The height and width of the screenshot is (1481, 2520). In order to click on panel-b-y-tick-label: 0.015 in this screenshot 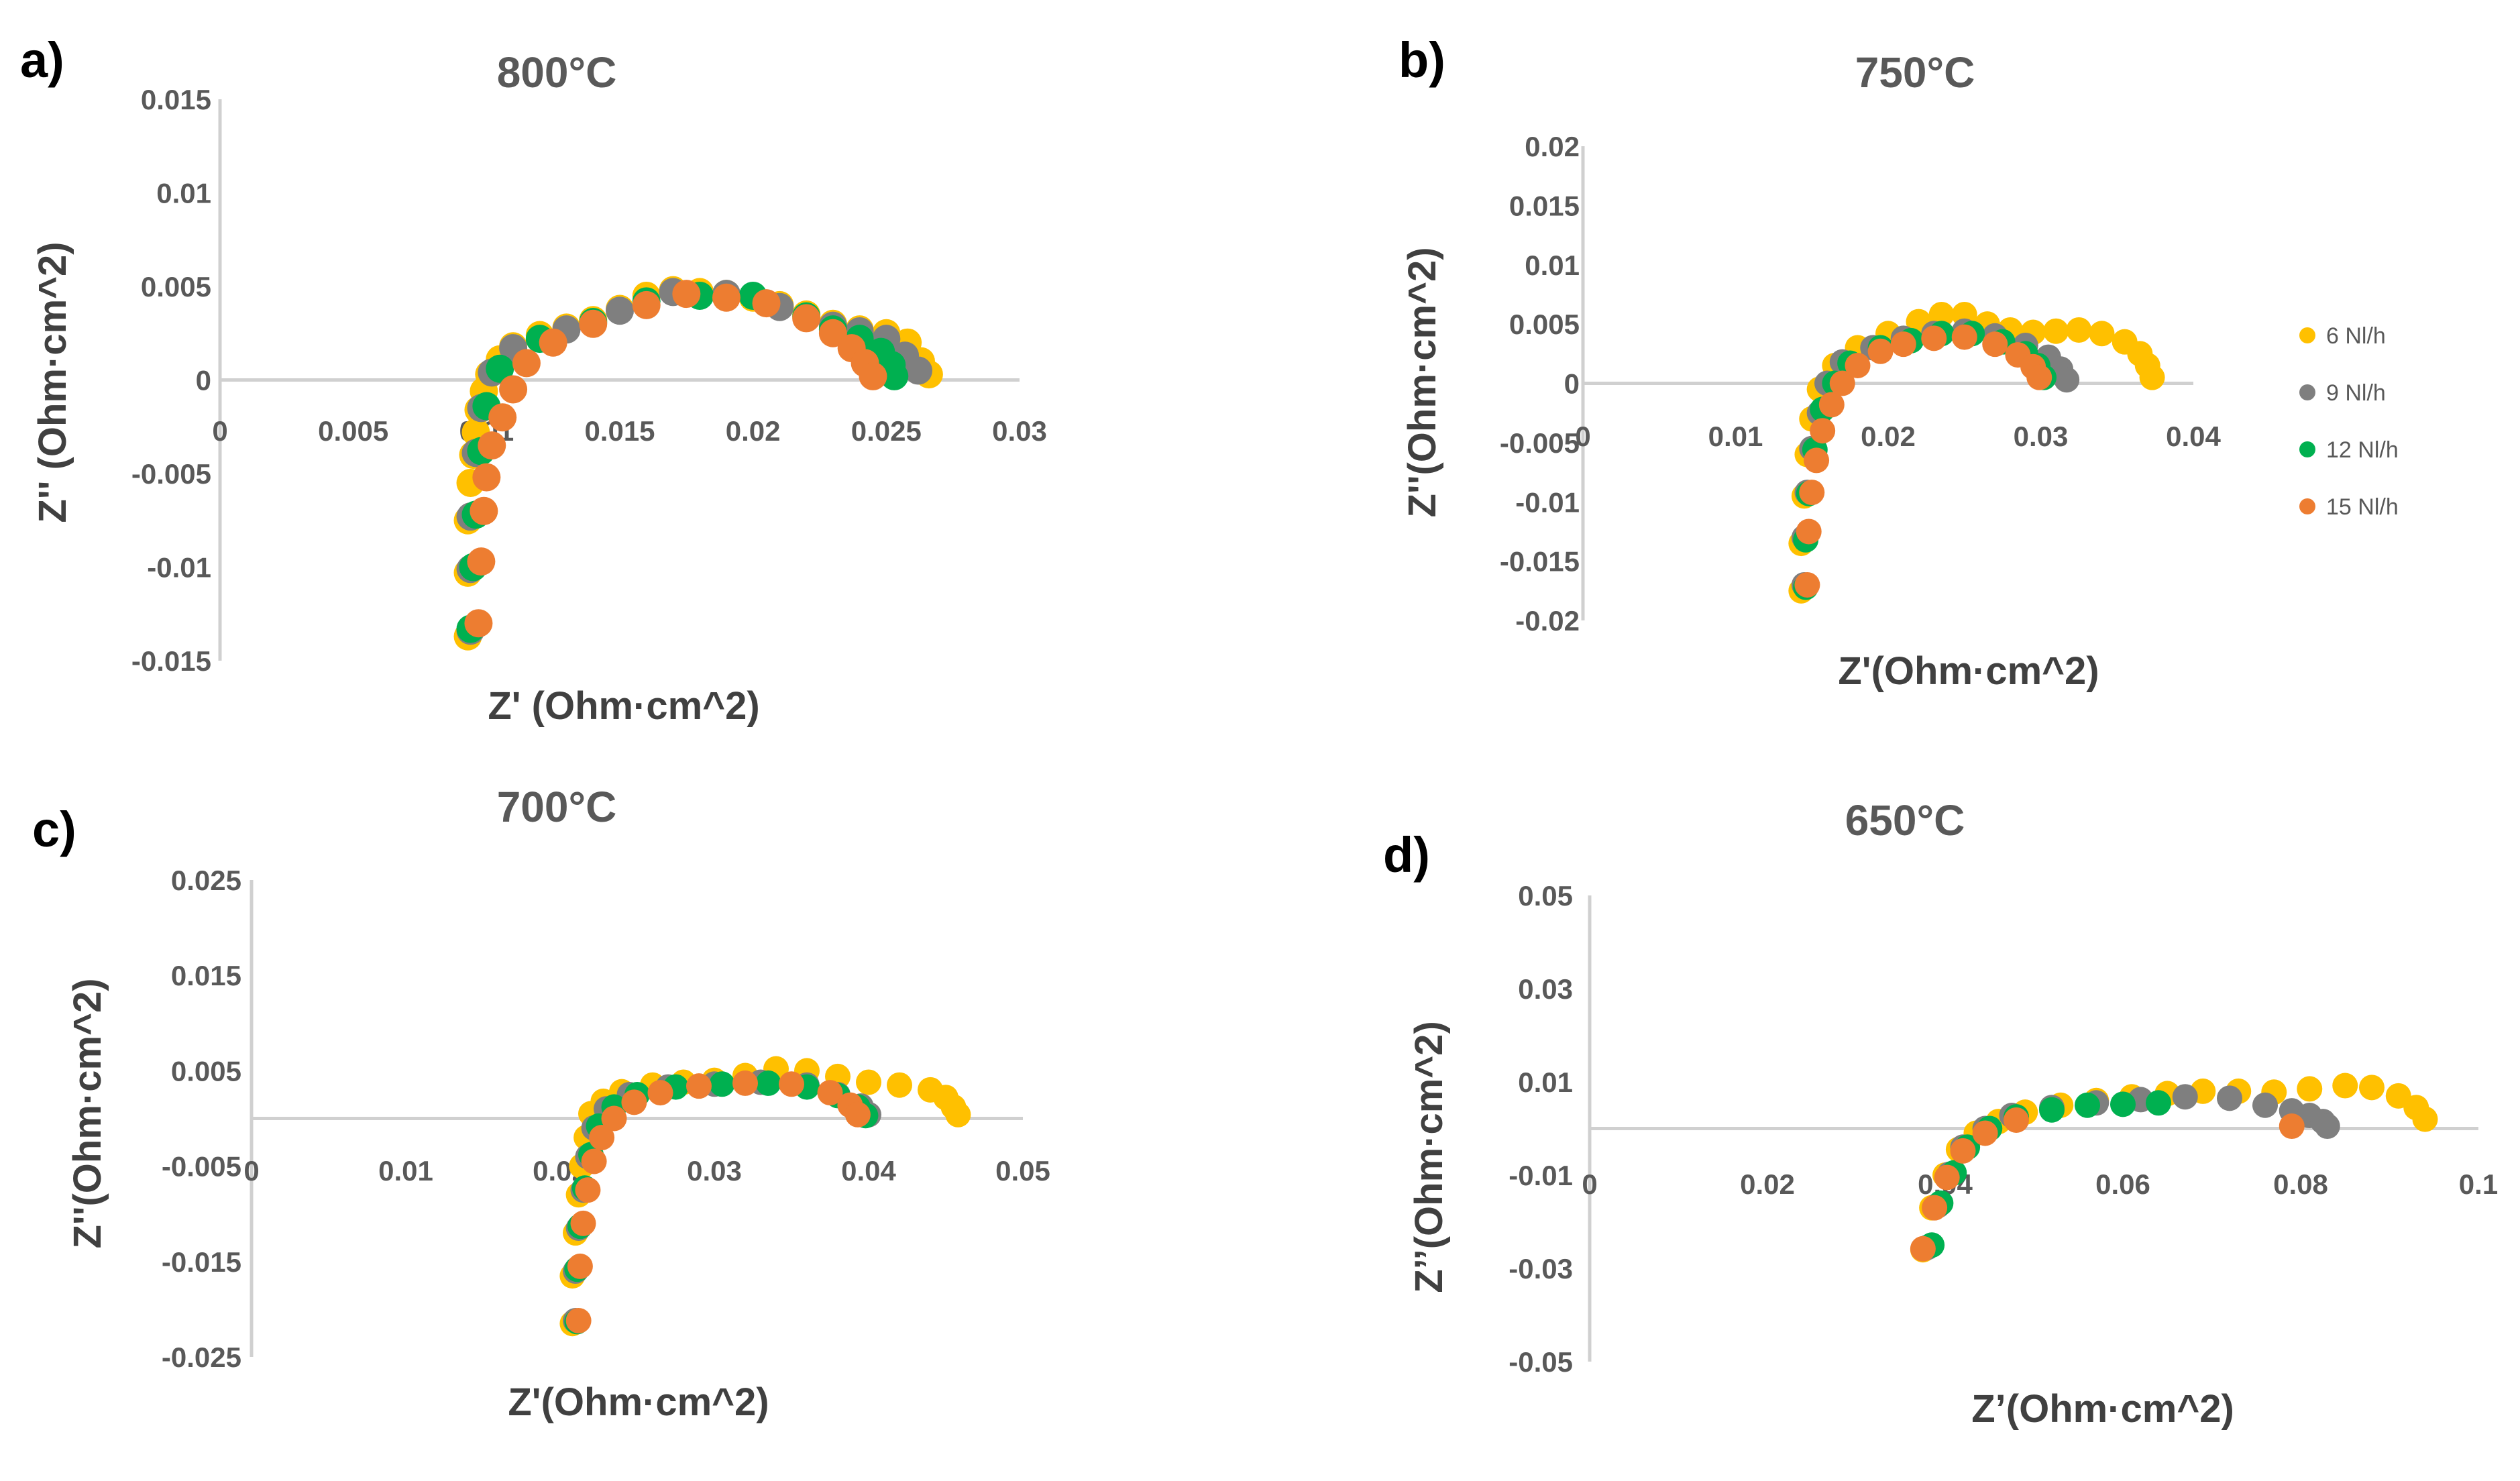, I will do `click(1544, 205)`.